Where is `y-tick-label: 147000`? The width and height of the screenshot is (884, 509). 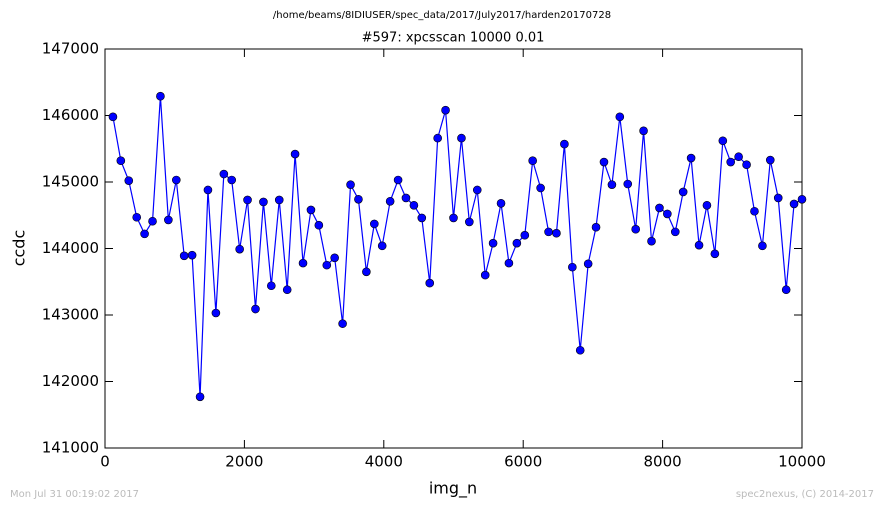 y-tick-label: 147000 is located at coordinates (70, 49).